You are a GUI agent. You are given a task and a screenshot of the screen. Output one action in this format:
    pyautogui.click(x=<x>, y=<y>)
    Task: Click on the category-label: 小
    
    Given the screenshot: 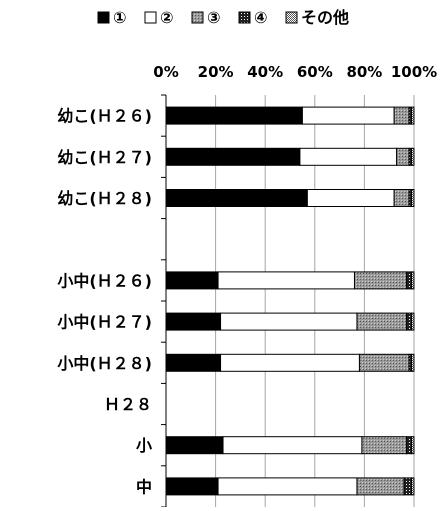 What is the action you would take?
    pyautogui.click(x=144, y=445)
    